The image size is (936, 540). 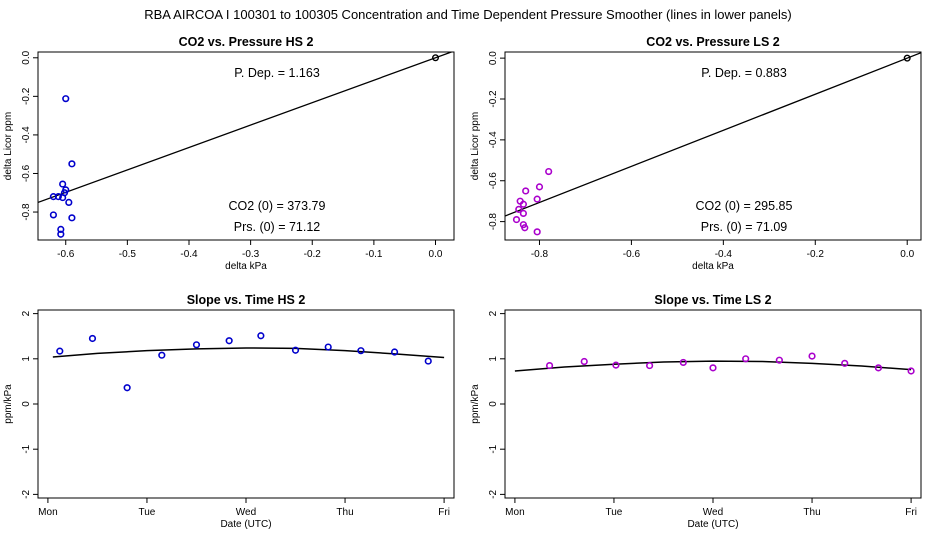 What do you see at coordinates (26, 313) in the screenshot?
I see `y-tick-label: 2` at bounding box center [26, 313].